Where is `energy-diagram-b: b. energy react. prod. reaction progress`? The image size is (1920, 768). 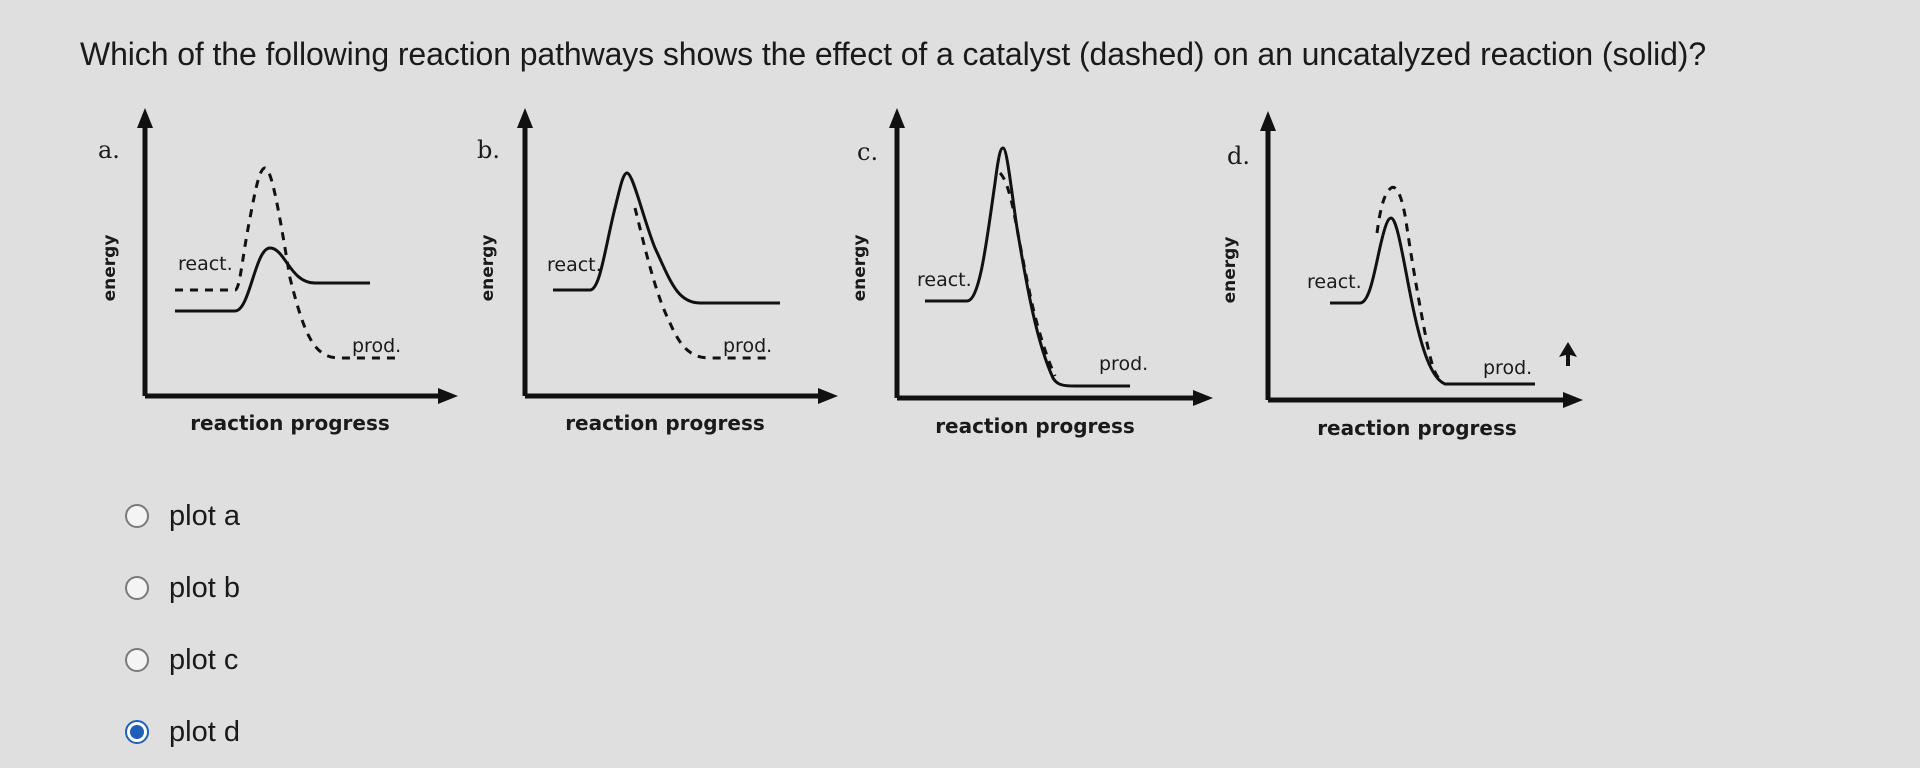
energy-diagram-b: b. energy react. prod. reaction progress is located at coordinates (657, 271).